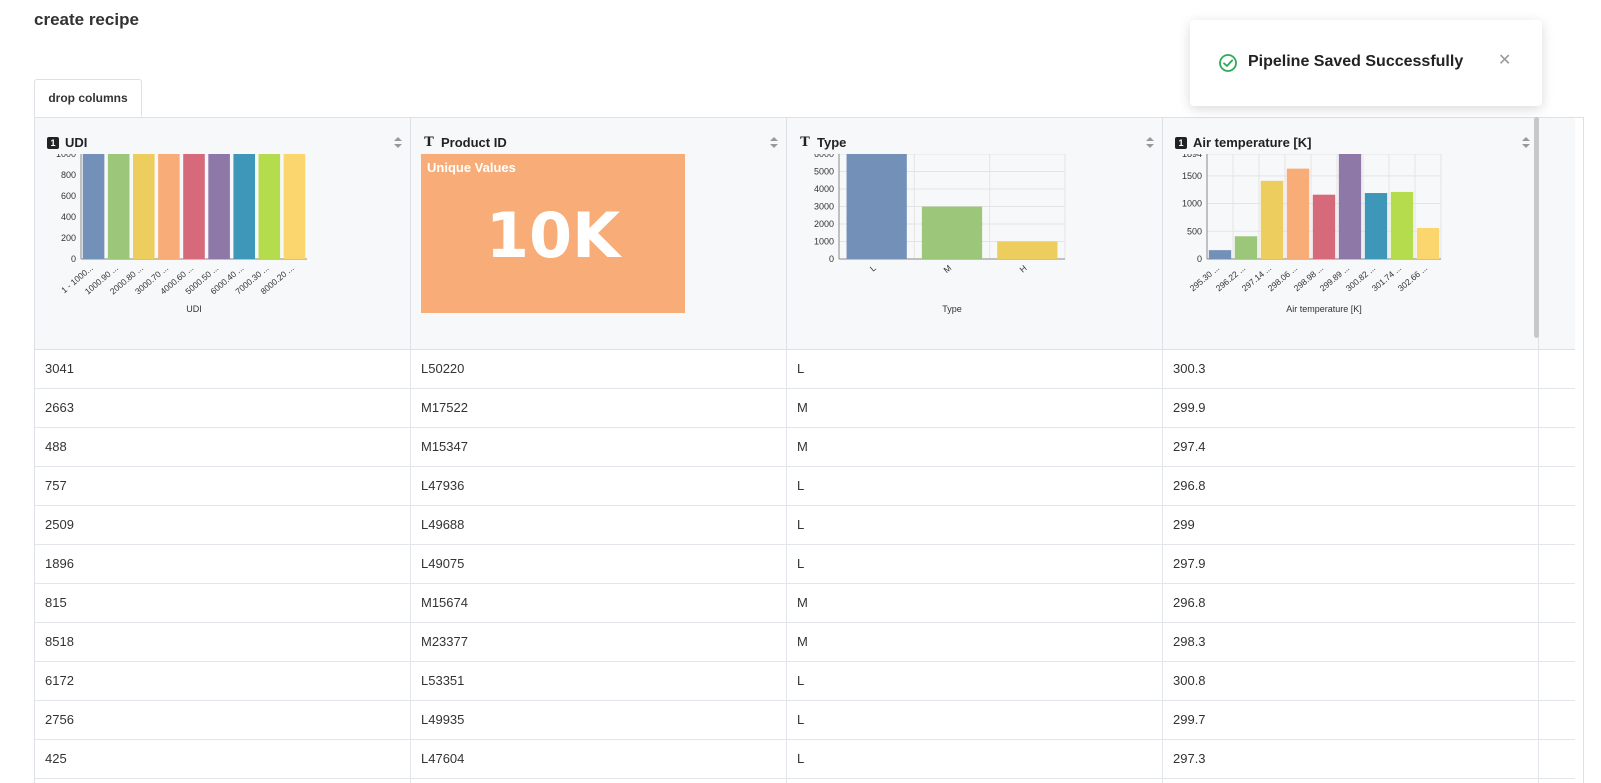 Image resolution: width=1601 pixels, height=783 pixels. Describe the element at coordinates (1351, 681) in the screenshot. I see `table-cell: 300.8` at that location.